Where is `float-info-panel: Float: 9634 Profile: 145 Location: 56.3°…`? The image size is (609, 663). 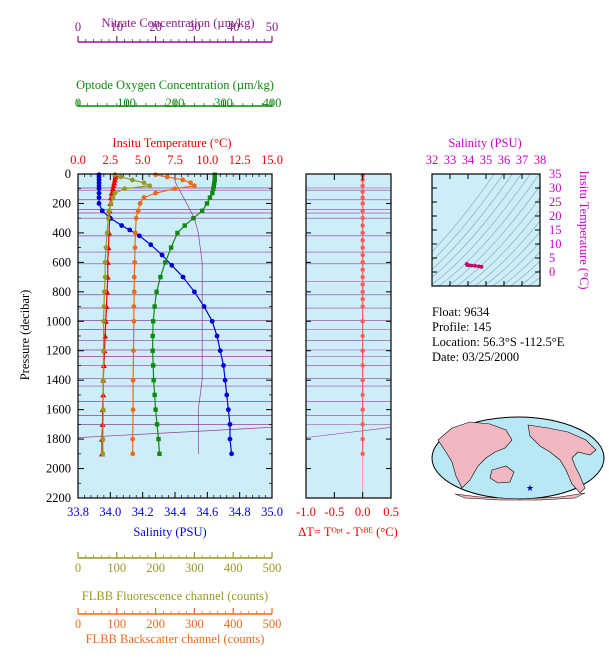
float-info-panel: Float: 9634 Profile: 145 Location: 56.3°… is located at coordinates (517, 335).